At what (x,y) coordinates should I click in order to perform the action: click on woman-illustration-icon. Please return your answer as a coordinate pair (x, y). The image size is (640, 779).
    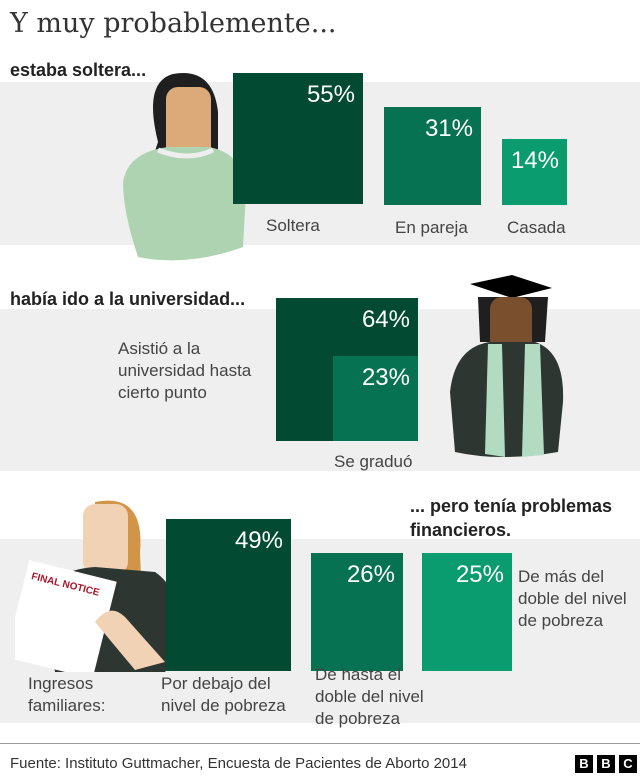
    Looking at the image, I should click on (184, 167).